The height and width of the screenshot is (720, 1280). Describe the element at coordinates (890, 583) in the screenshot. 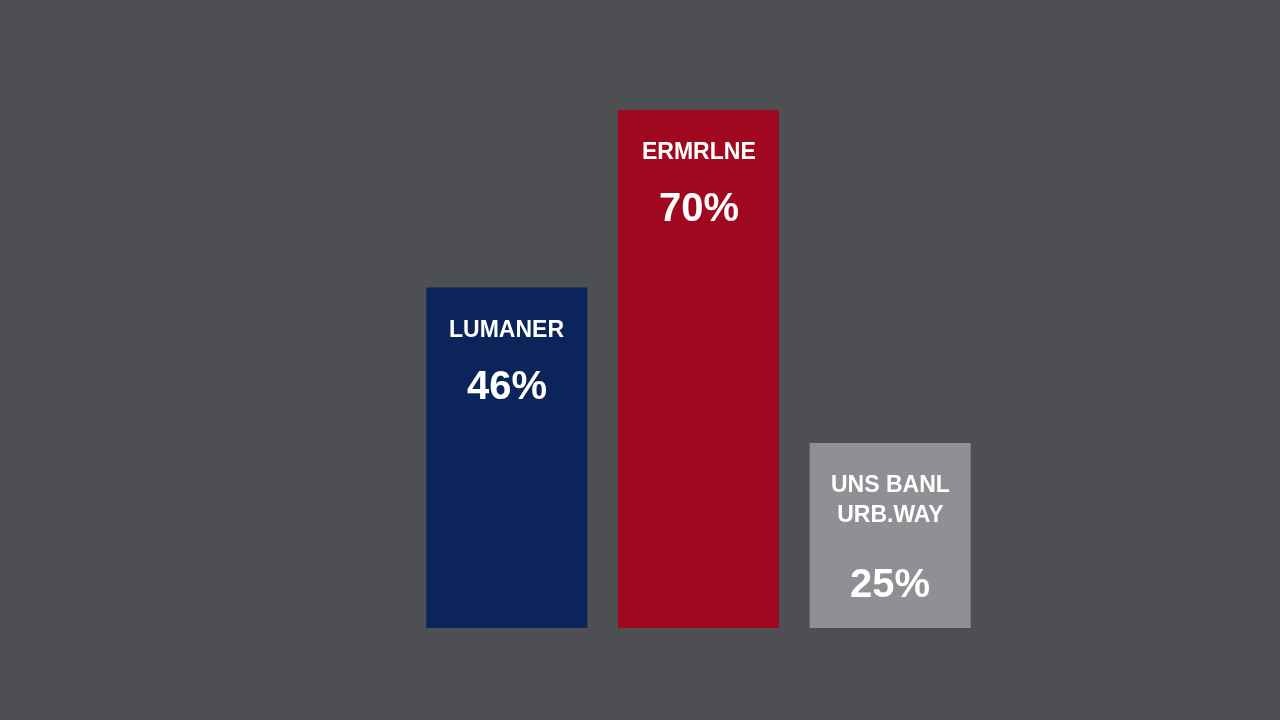

I see `data-label: 25%` at that location.